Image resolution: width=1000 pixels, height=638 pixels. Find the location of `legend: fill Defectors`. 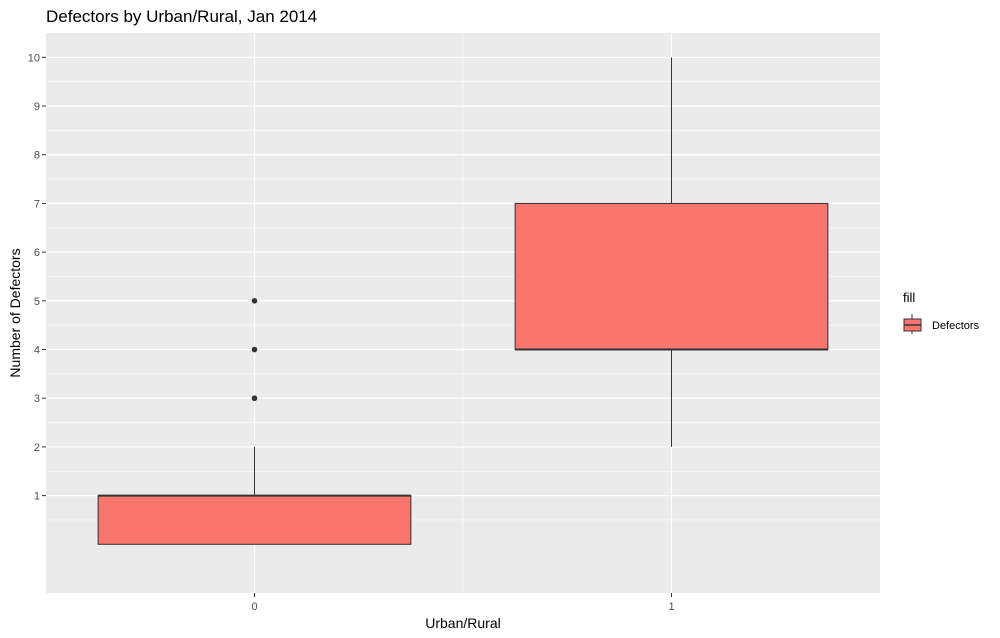

legend: fill Defectors is located at coordinates (941, 312).